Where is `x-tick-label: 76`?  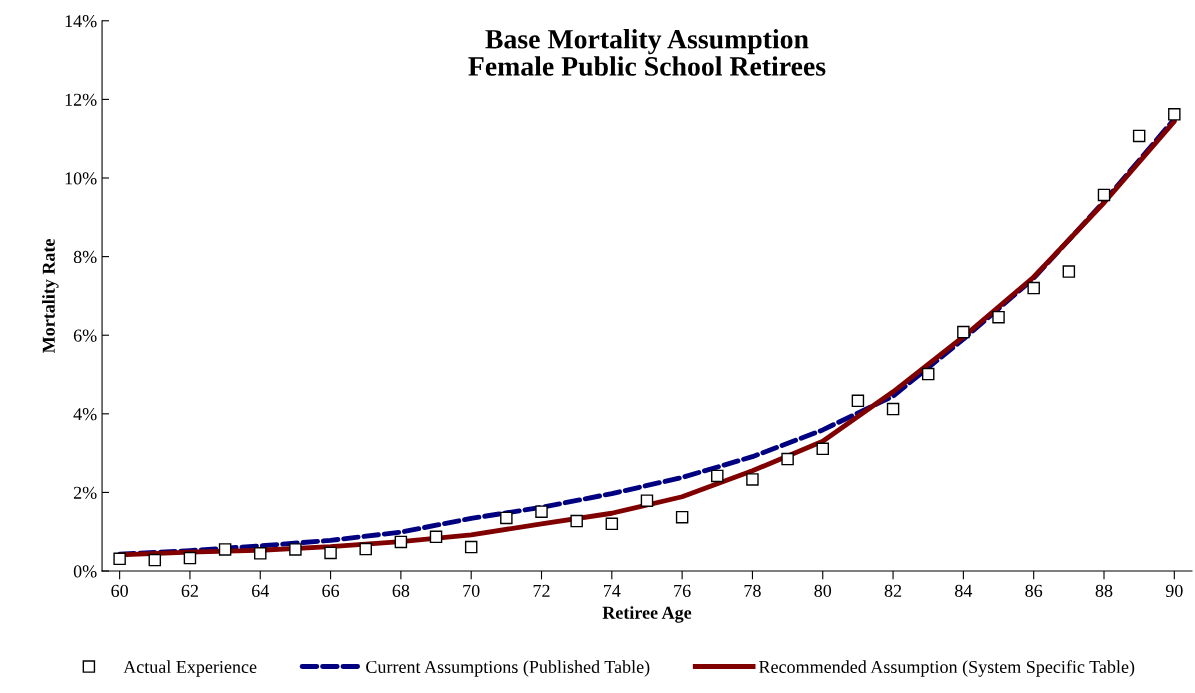 x-tick-label: 76 is located at coordinates (682, 590).